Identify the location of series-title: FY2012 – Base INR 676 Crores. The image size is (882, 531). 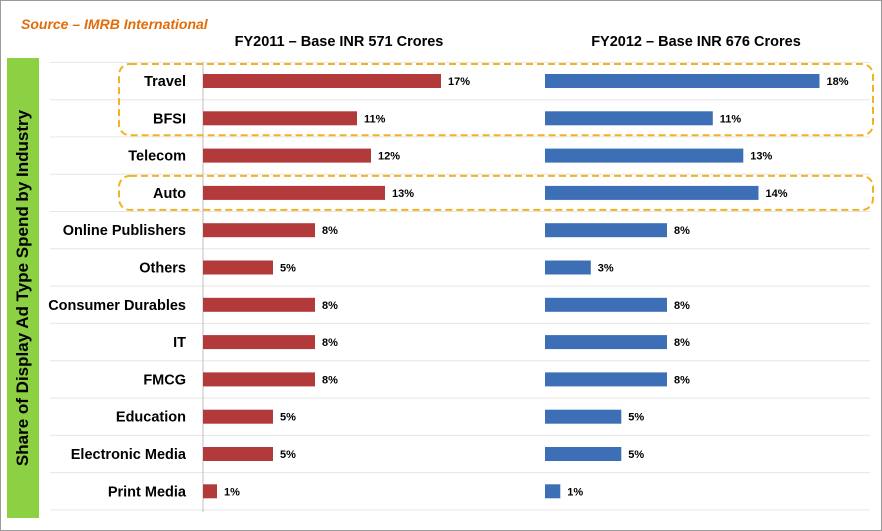
(696, 42).